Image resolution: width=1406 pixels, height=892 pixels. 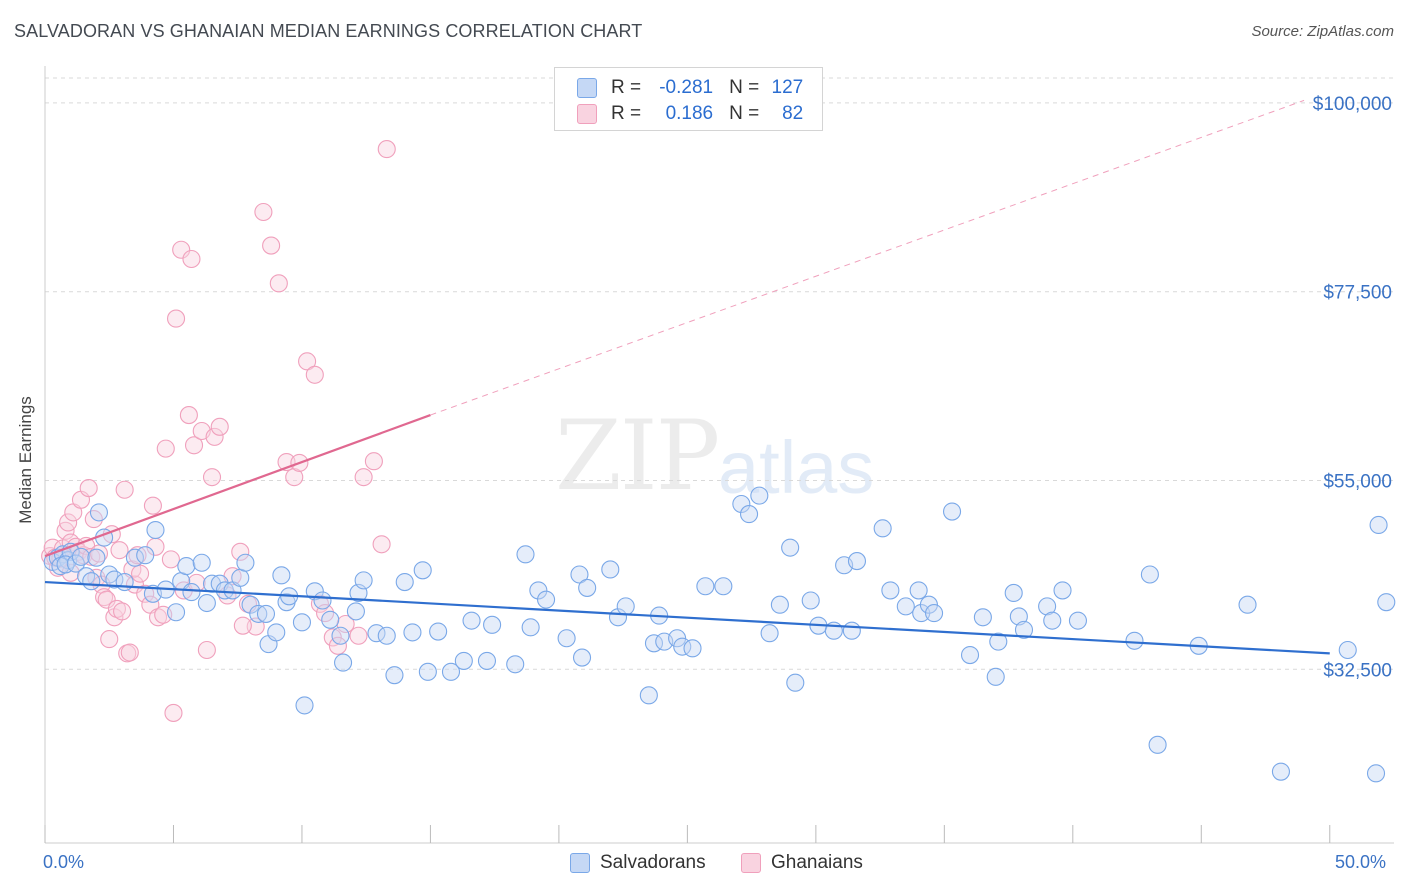 What do you see at coordinates (690, 88) in the screenshot?
I see `legend-row-salvadorans: R = -0.281 N = 127` at bounding box center [690, 88].